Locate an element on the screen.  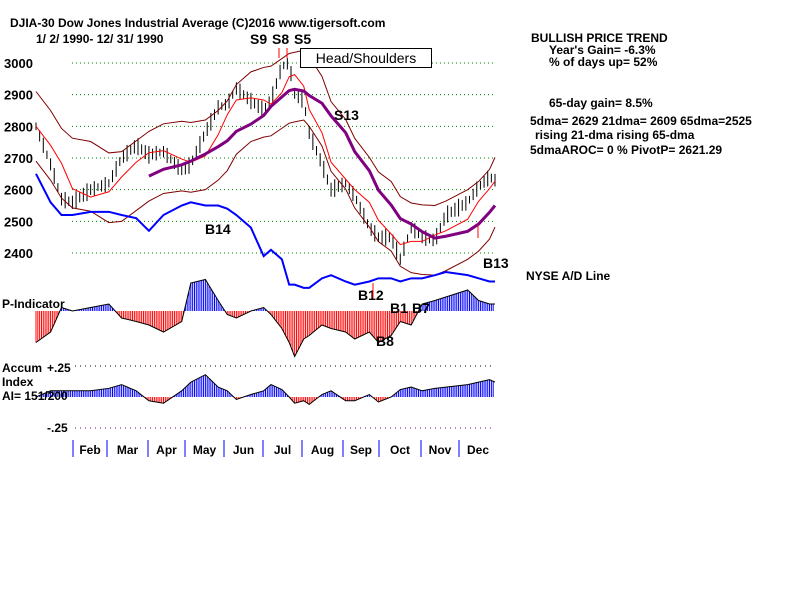
y-tick-label: 2600 is located at coordinates (18, 190).